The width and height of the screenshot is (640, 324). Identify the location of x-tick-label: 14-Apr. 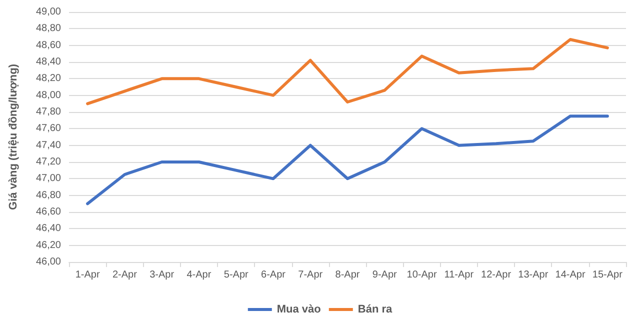
(570, 275).